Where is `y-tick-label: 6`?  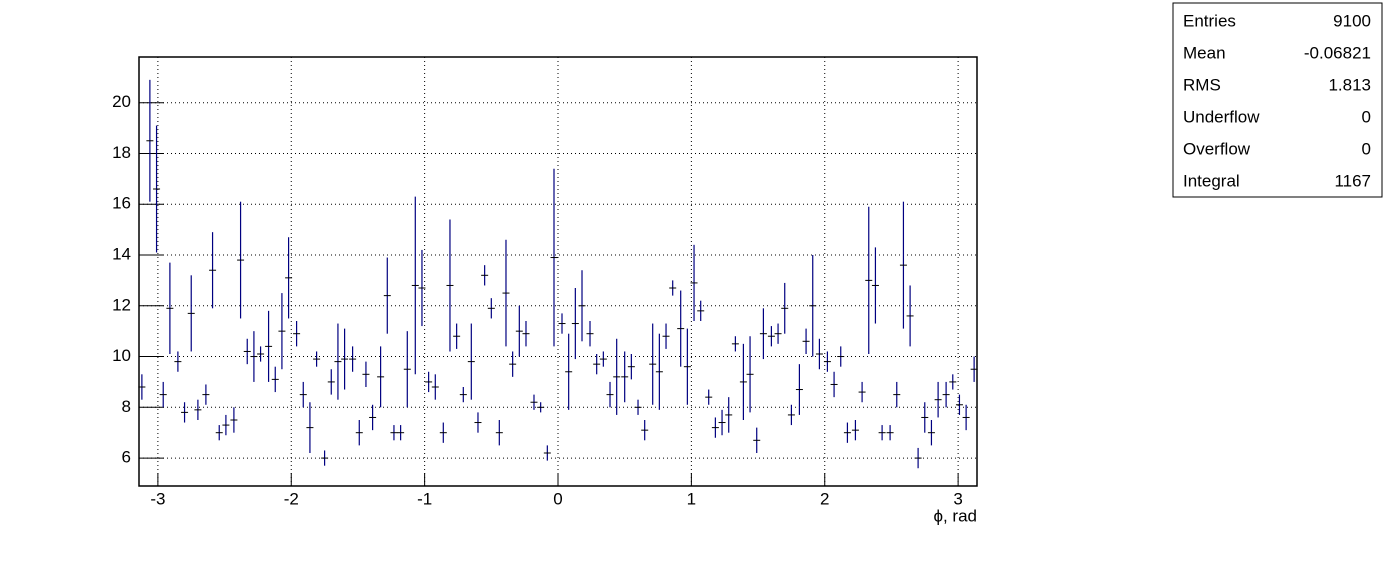 y-tick-label: 6 is located at coordinates (126, 457).